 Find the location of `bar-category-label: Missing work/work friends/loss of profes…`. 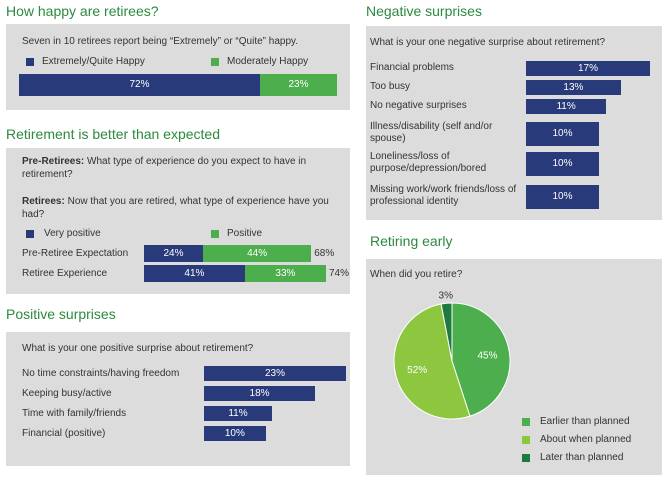

bar-category-label: Missing work/work friends/loss of profes… is located at coordinates (443, 195).